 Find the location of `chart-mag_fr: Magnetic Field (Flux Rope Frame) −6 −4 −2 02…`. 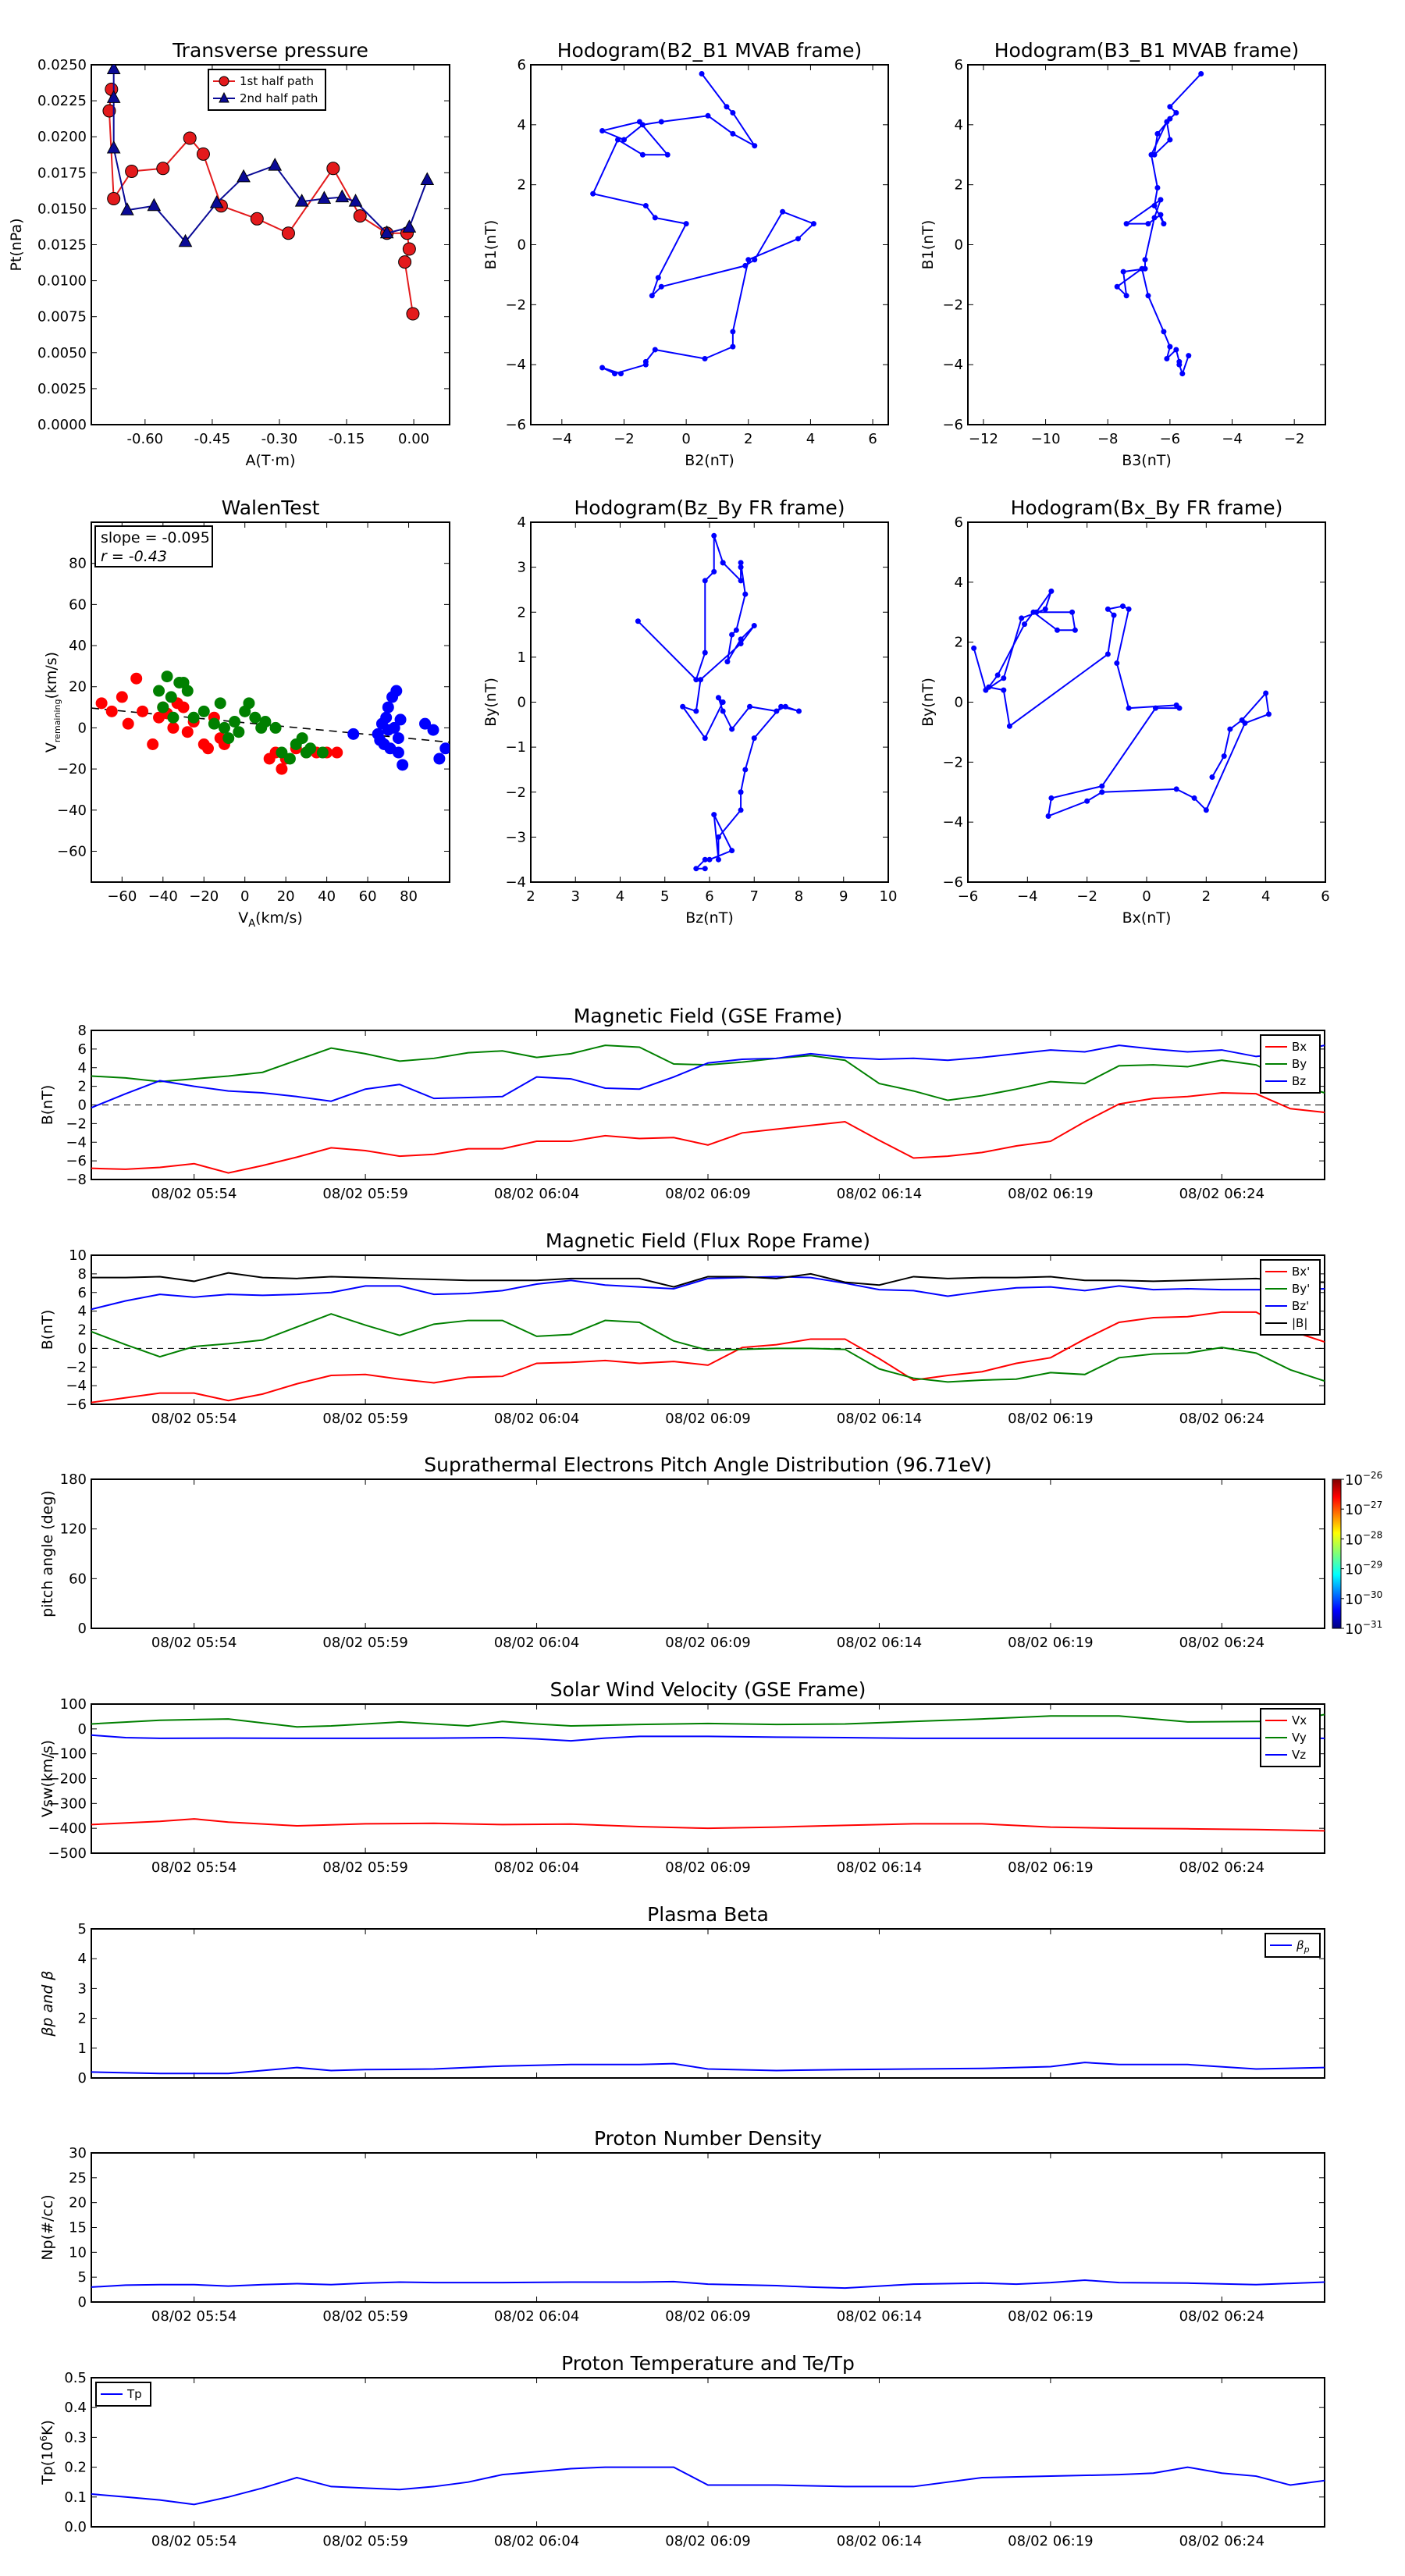

chart-mag_fr: Magnetic Field (Flux Rope Frame) −6 −4 −2 02… is located at coordinates (682, 1328).